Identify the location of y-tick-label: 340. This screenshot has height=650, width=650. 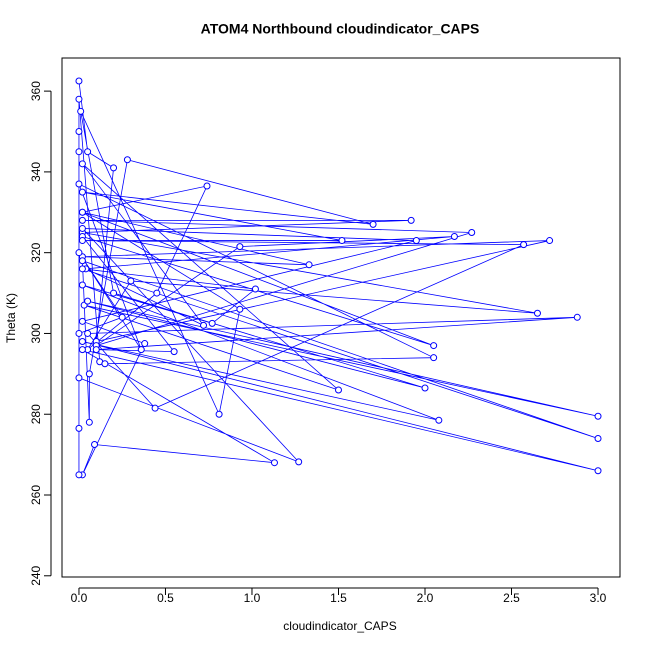
(36, 172).